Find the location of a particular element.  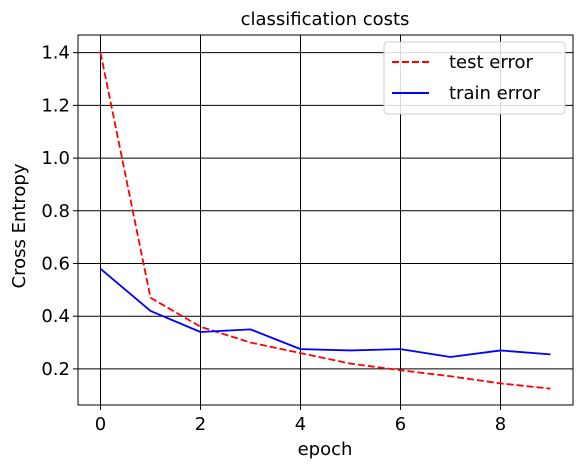

x-tick-label: 6 is located at coordinates (400, 424).